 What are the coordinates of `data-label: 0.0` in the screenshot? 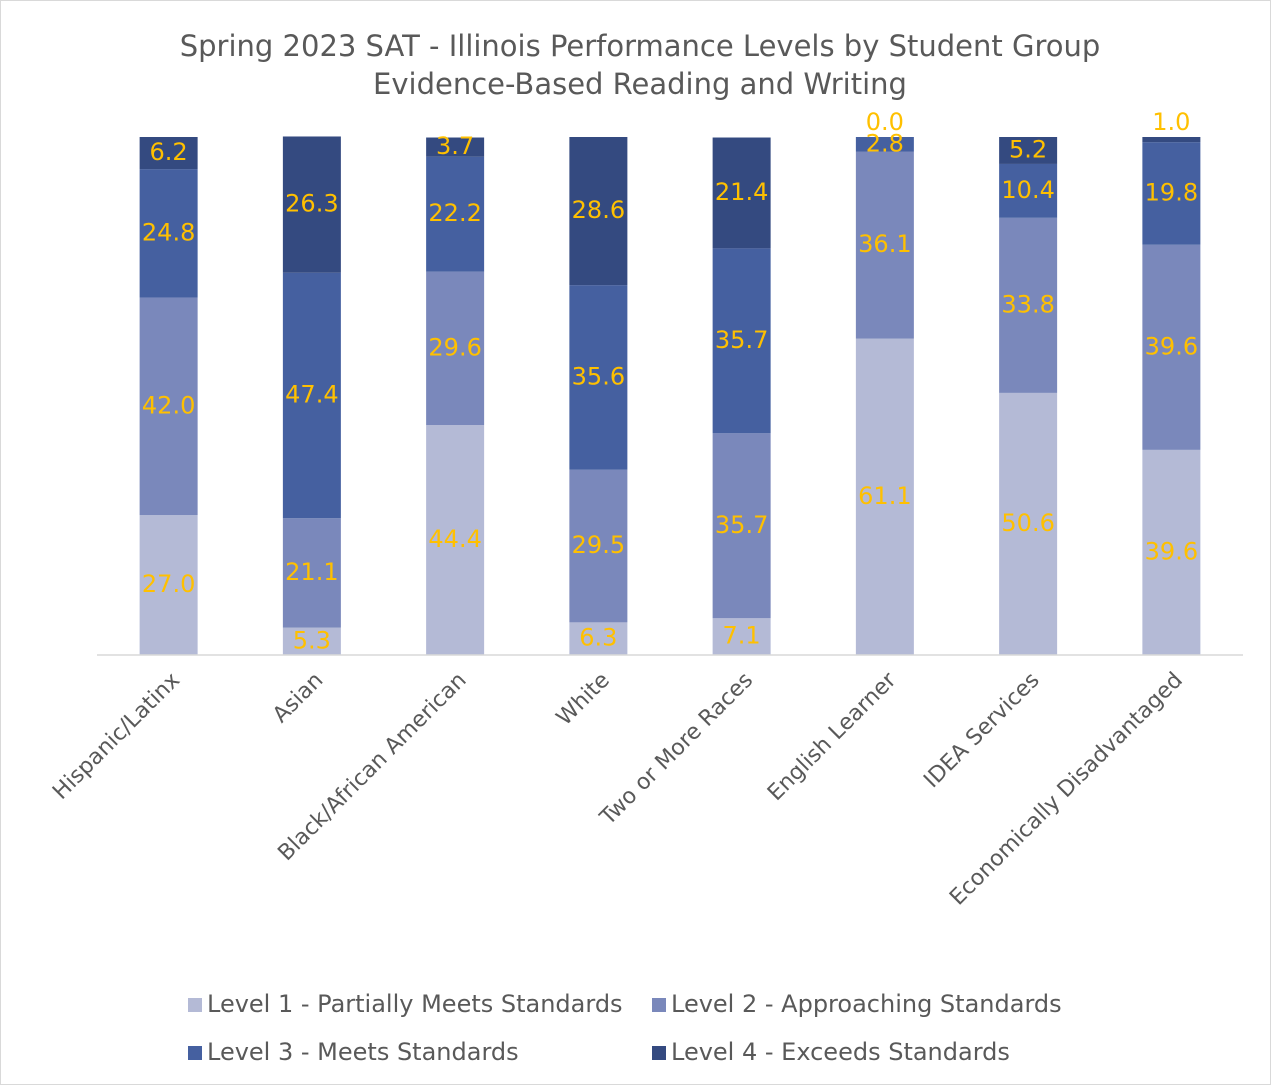 It's located at (885, 122).